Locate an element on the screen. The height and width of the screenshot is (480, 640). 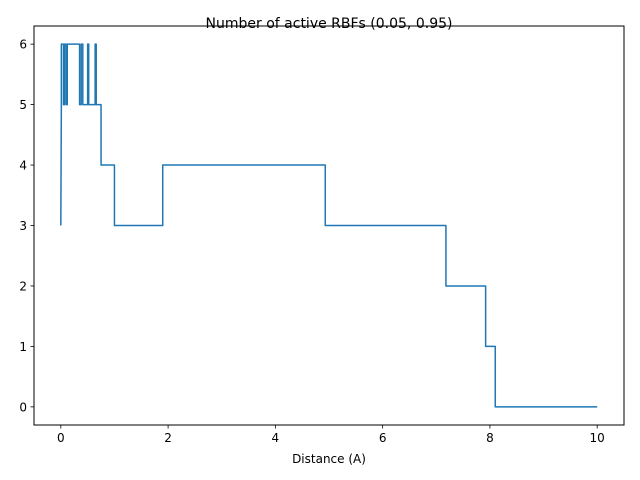
x-tick-label: 0 is located at coordinates (61, 438).